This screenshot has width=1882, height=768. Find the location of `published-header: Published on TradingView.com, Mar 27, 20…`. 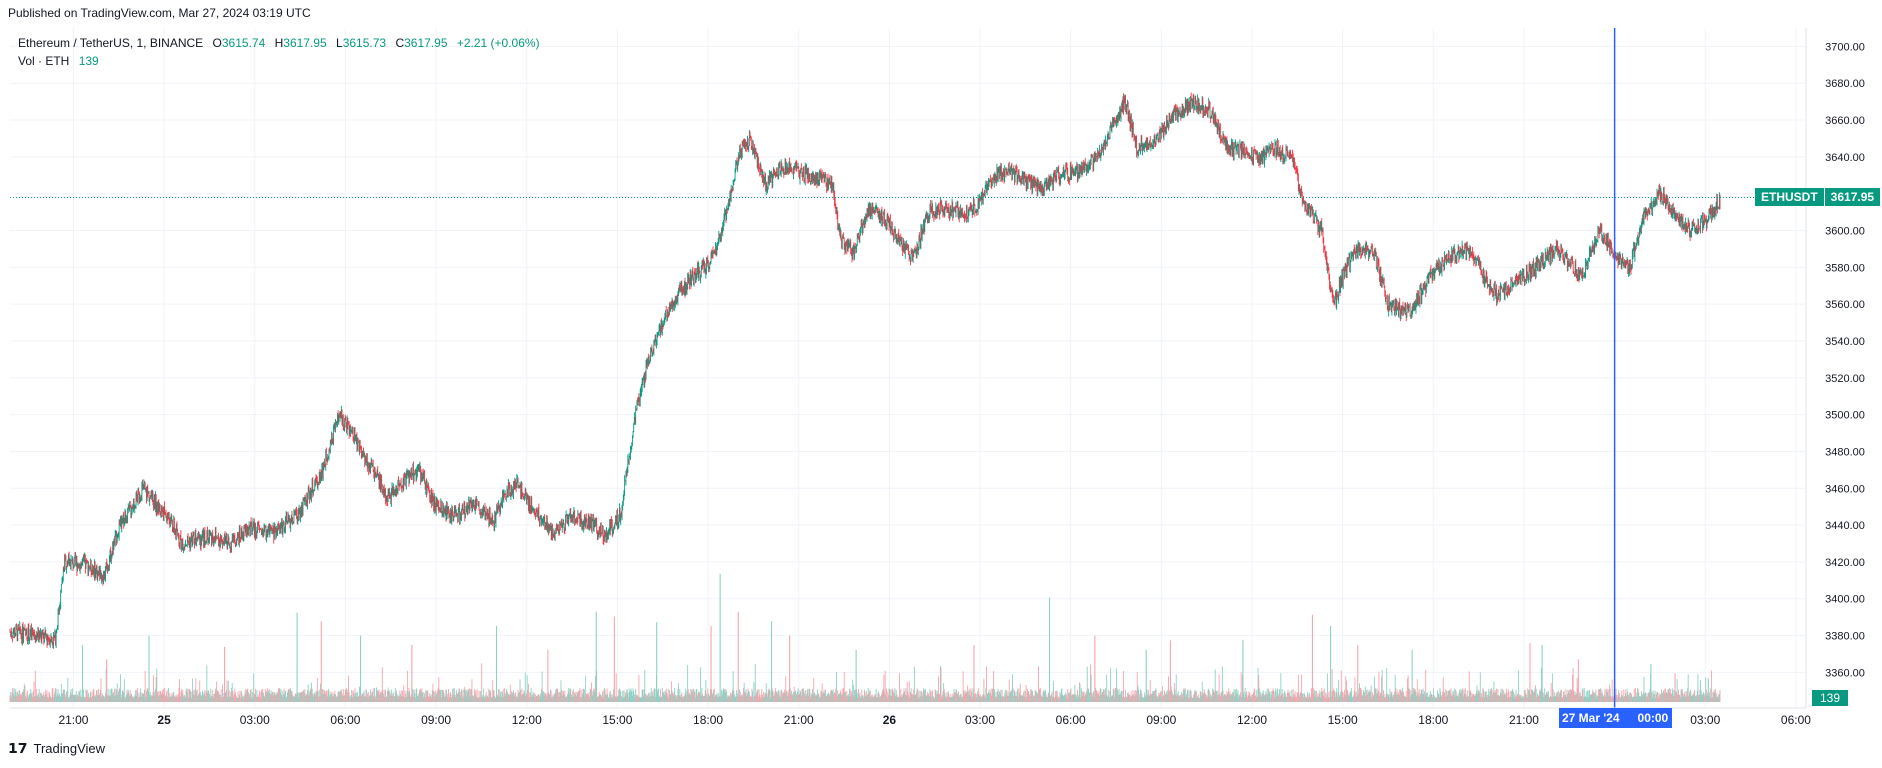

published-header: Published on TradingView.com, Mar 27, 20… is located at coordinates (159, 13).